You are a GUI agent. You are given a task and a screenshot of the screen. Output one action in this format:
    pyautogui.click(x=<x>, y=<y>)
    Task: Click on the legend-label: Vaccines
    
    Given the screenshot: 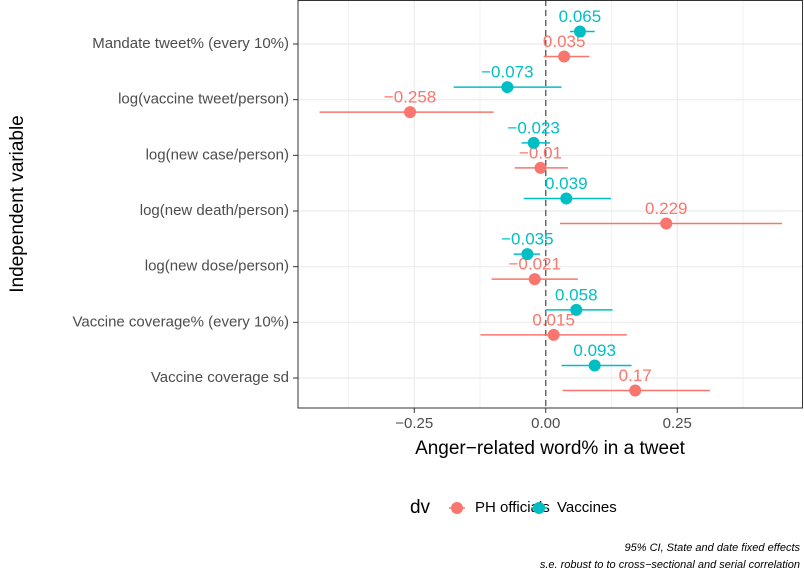 What is the action you would take?
    pyautogui.click(x=587, y=507)
    